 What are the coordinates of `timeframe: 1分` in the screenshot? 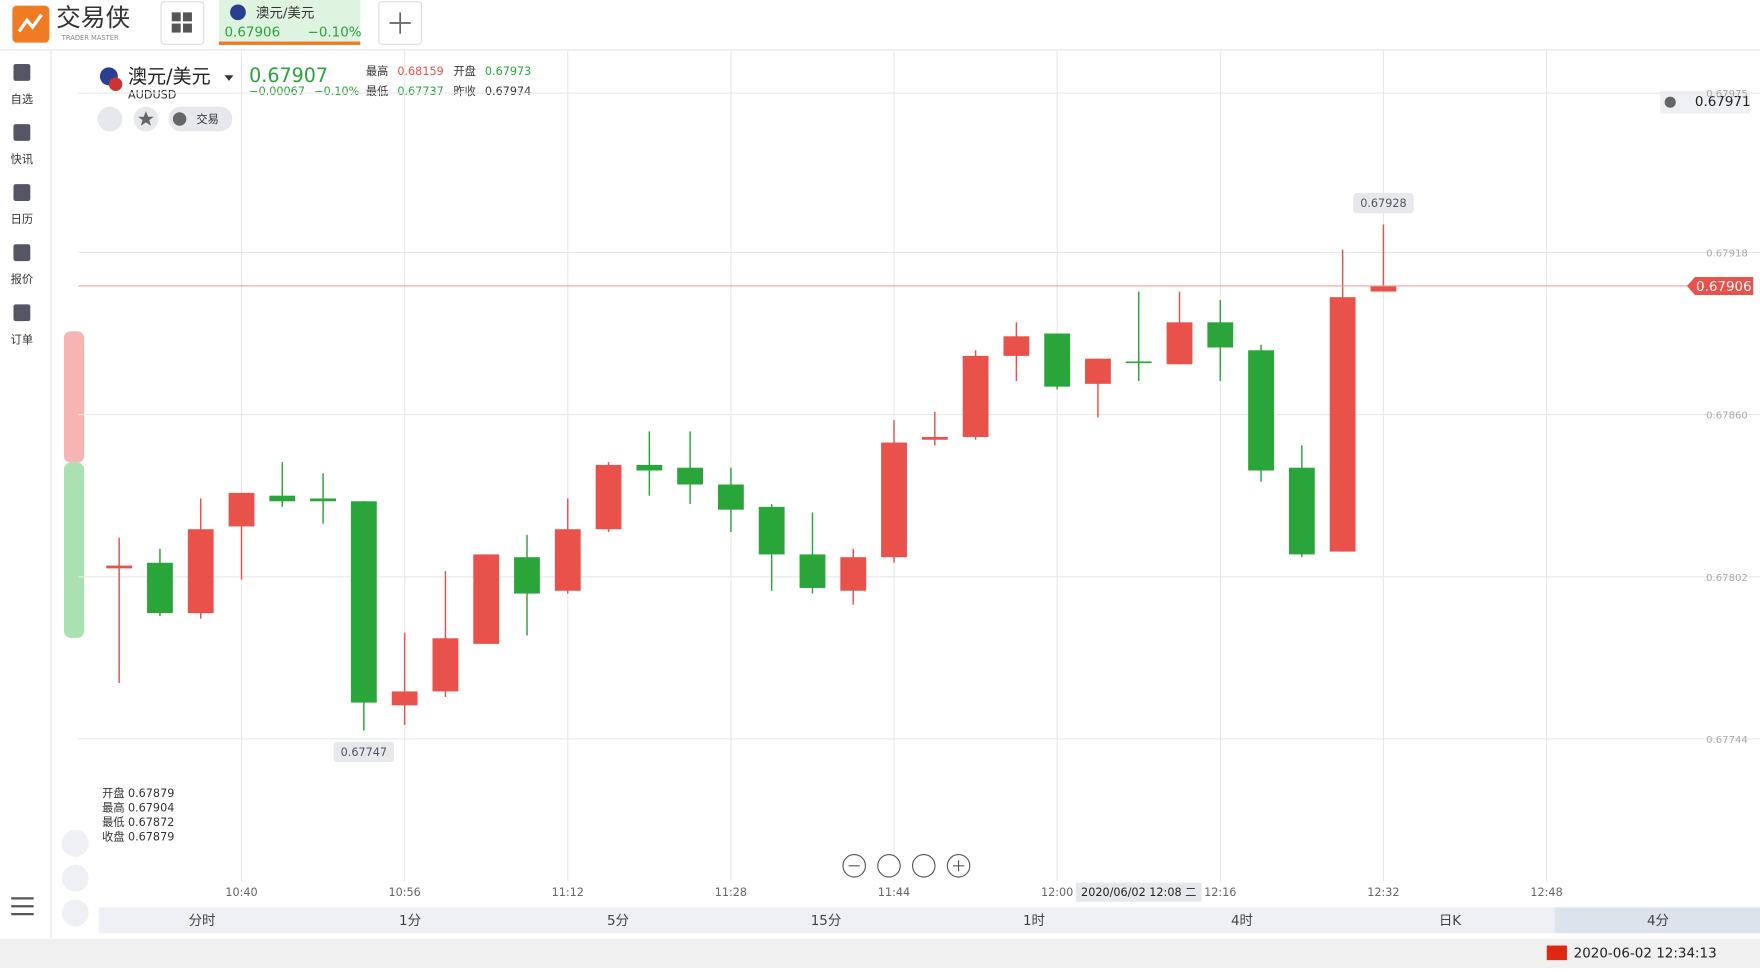 It's located at (410, 921).